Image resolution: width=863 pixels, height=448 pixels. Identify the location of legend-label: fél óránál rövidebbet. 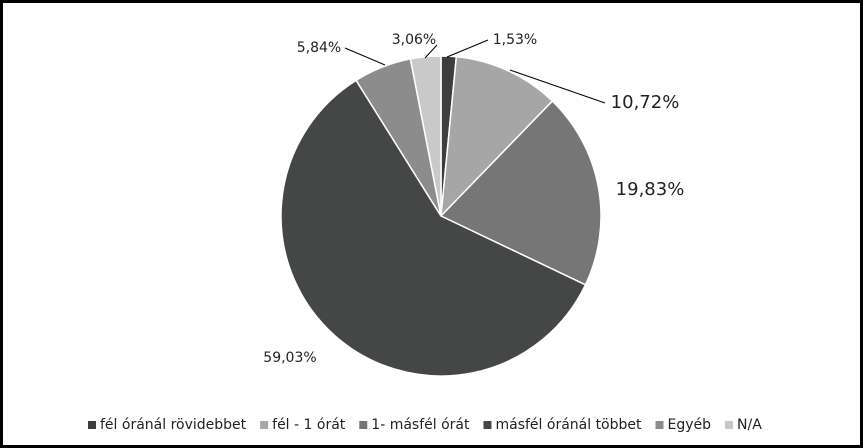
(173, 425).